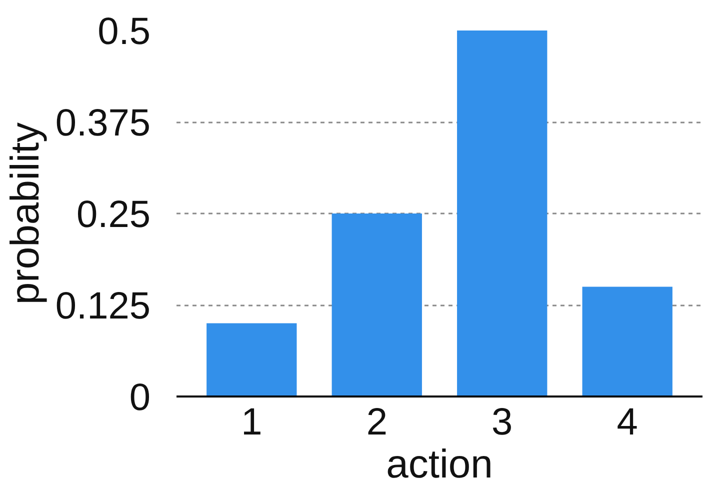 The height and width of the screenshot is (489, 717). What do you see at coordinates (627, 423) in the screenshot?
I see `x-tick-label: 4` at bounding box center [627, 423].